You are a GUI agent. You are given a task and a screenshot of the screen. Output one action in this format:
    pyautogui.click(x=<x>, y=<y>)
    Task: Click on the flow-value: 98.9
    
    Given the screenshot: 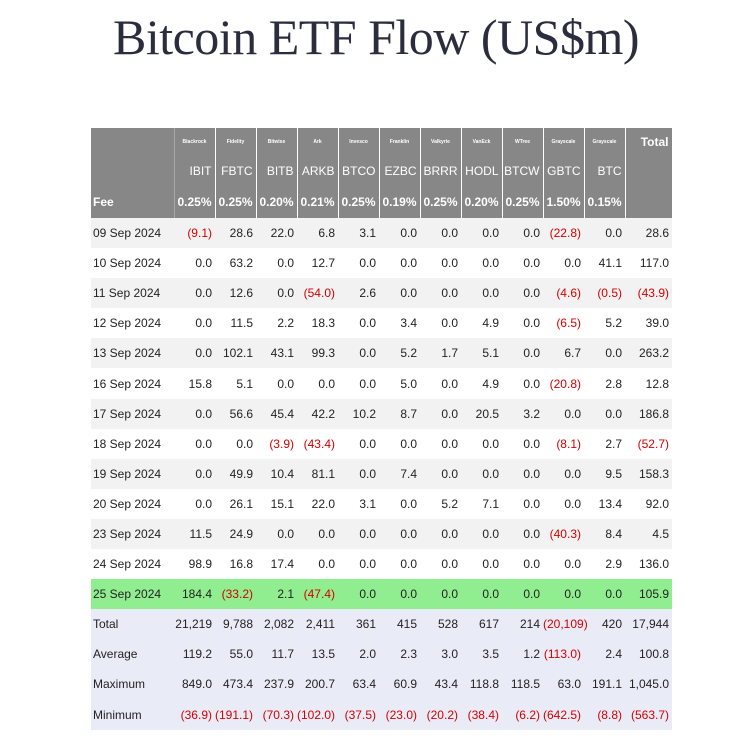 What is the action you would take?
    pyautogui.click(x=194, y=564)
    